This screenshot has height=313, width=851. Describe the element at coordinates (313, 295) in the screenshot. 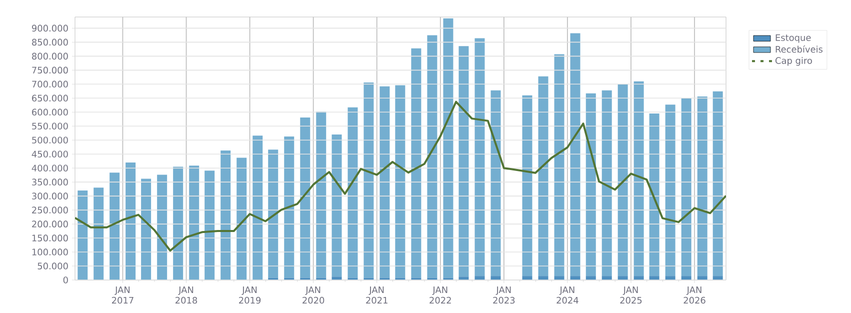

I see `x-tick-label: JAN 2020` at that location.